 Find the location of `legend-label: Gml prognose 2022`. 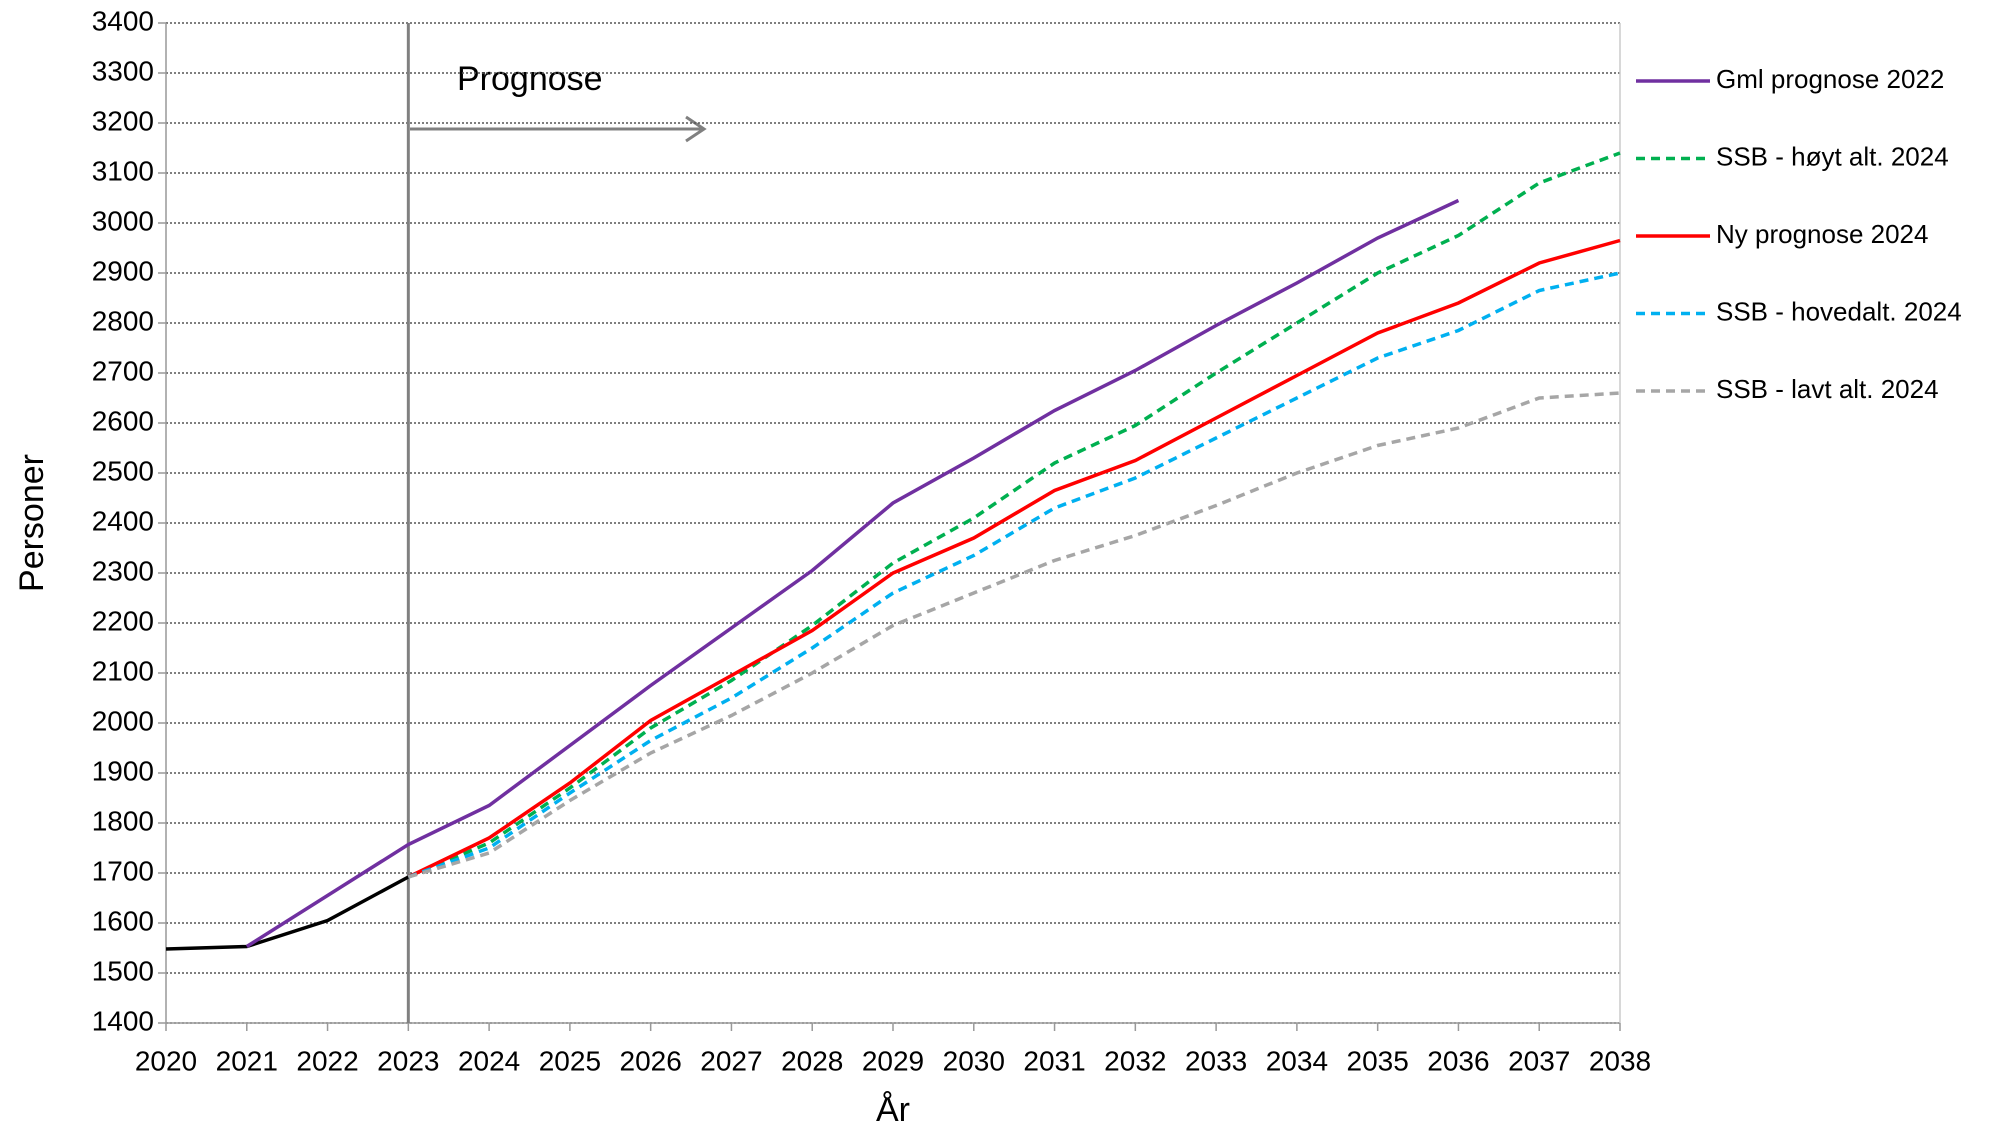

legend-label: Gml prognose 2022 is located at coordinates (1830, 79).